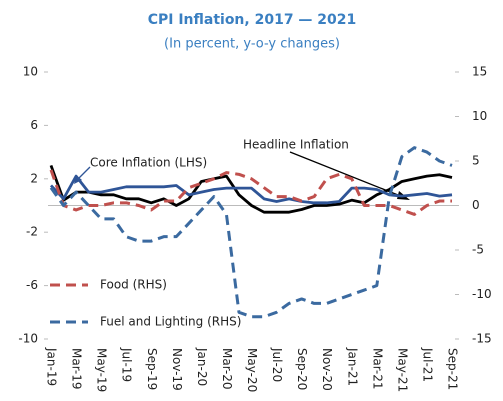 This screenshot has width=503, height=401. What do you see at coordinates (133, 285) in the screenshot?
I see `legend-label: Food (RHS)` at bounding box center [133, 285].